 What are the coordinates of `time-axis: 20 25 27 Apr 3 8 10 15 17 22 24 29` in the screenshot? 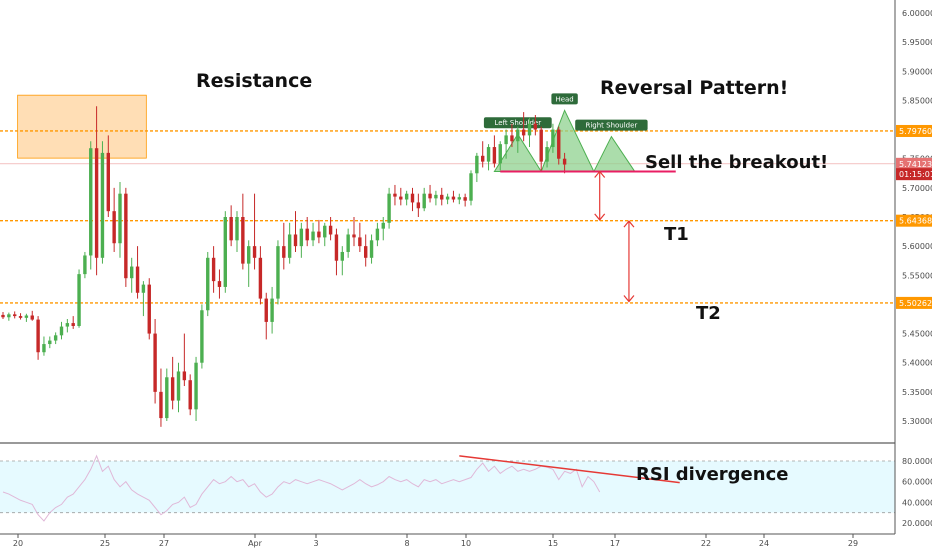 It's located at (435, 541).